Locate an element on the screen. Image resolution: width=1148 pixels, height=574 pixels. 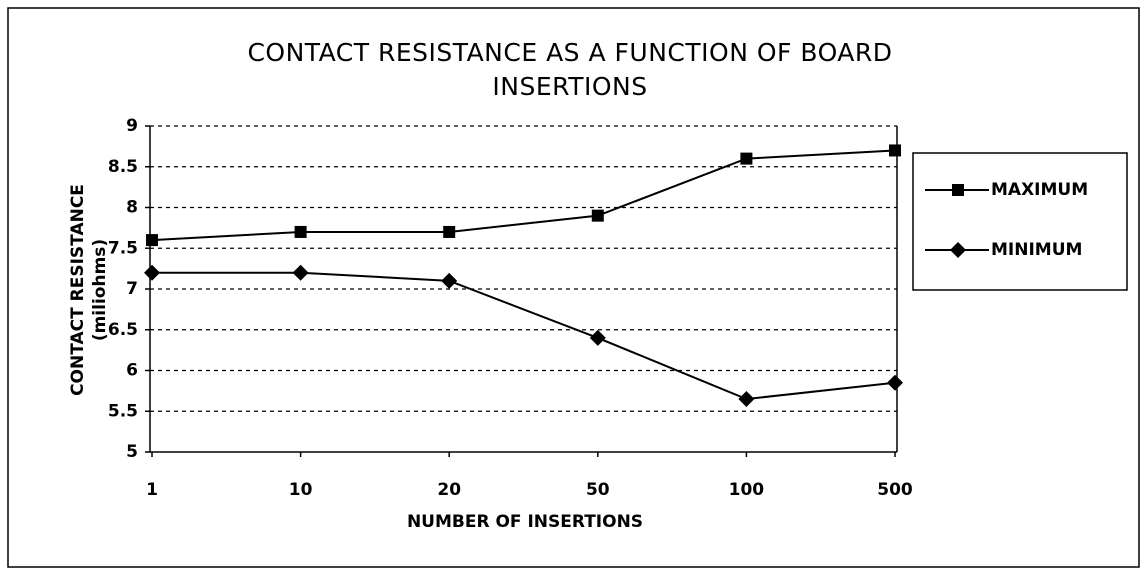
x-tick-label: 50 is located at coordinates (598, 490).